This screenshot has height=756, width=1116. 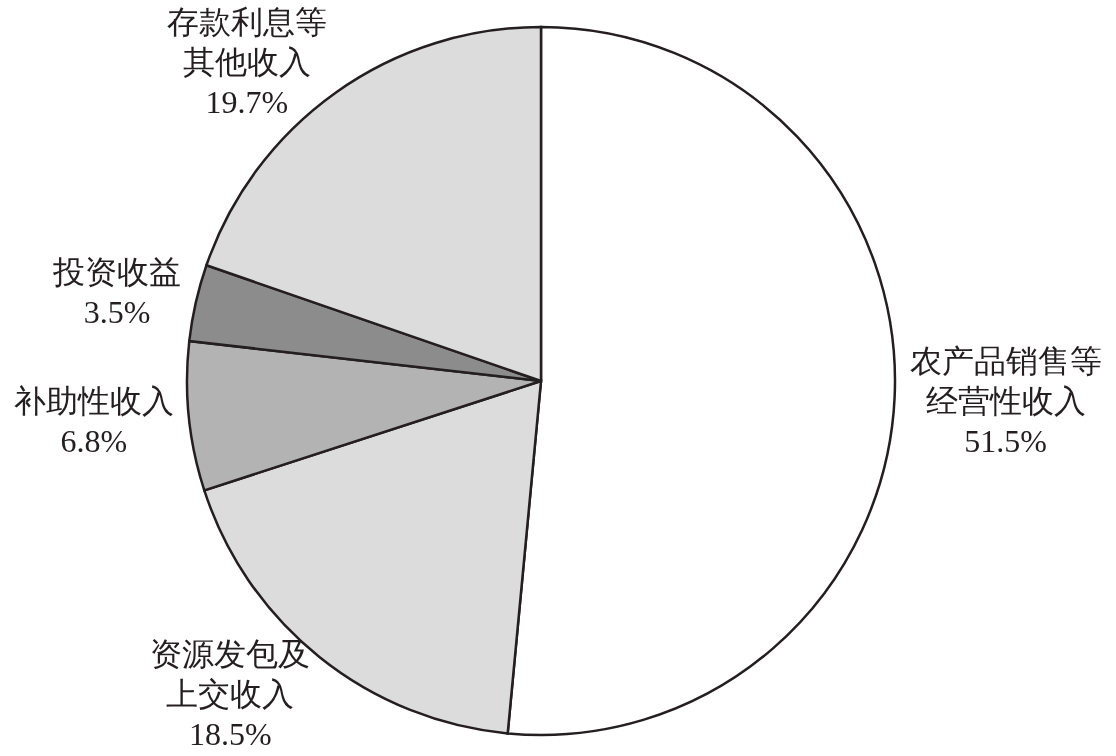 What do you see at coordinates (93, 401) in the screenshot?
I see `slice-label: 补助性收入` at bounding box center [93, 401].